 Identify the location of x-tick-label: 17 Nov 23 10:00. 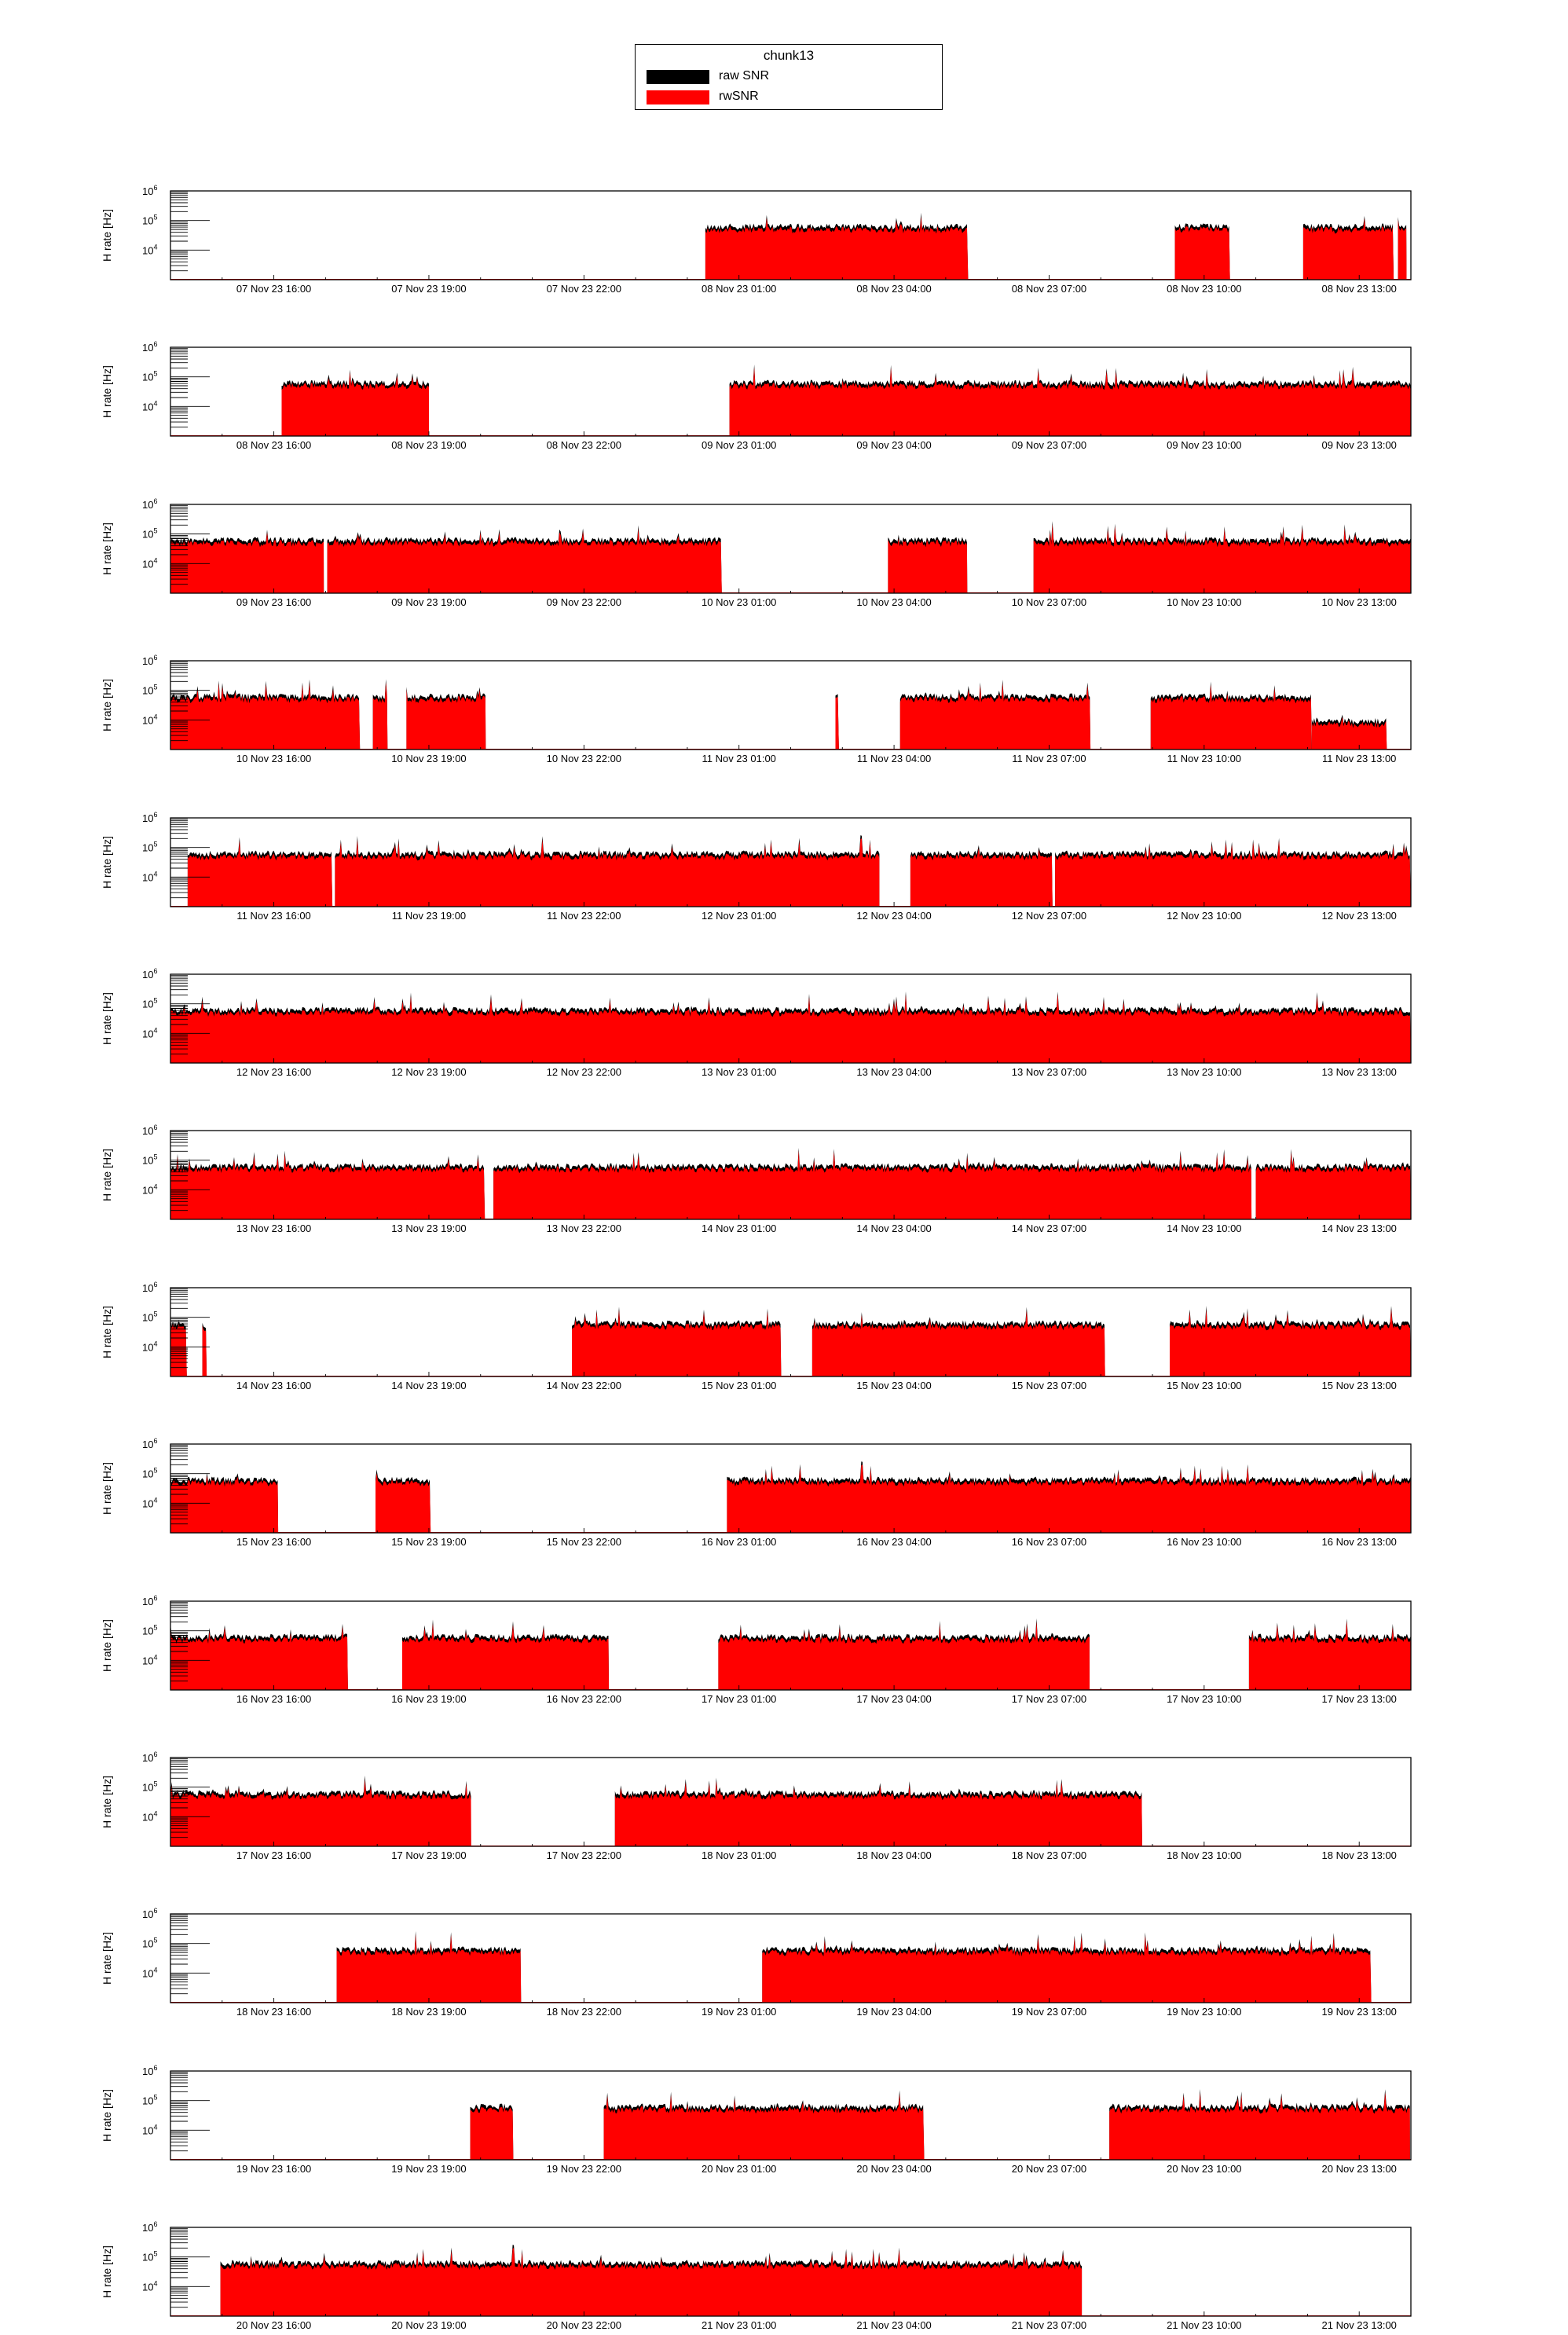
(1204, 1699).